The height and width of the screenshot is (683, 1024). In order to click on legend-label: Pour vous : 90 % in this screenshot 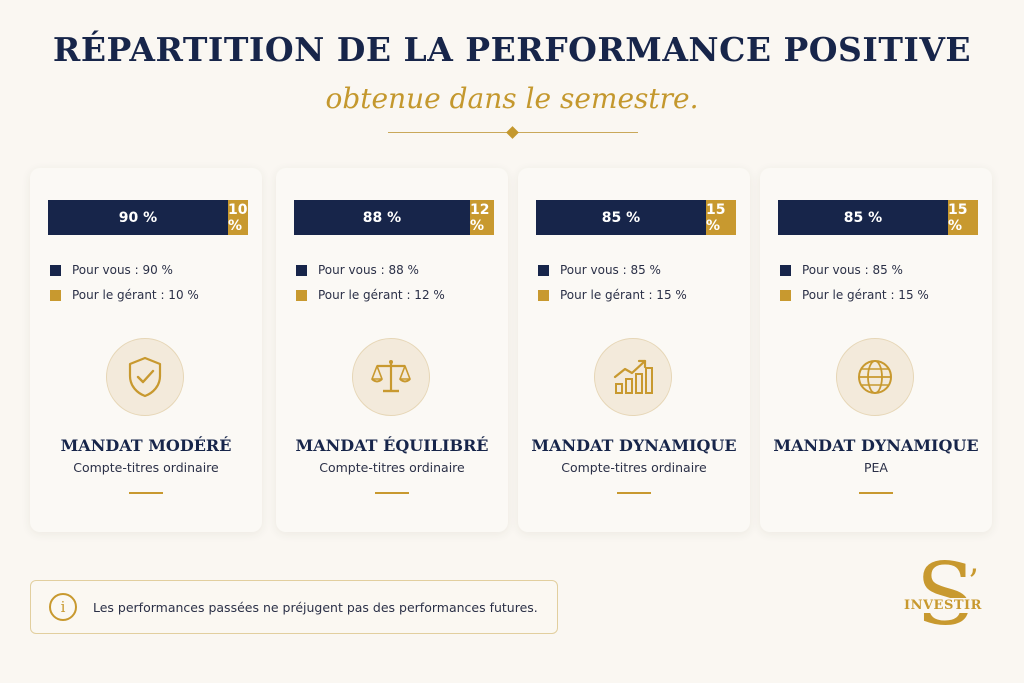, I will do `click(122, 270)`.